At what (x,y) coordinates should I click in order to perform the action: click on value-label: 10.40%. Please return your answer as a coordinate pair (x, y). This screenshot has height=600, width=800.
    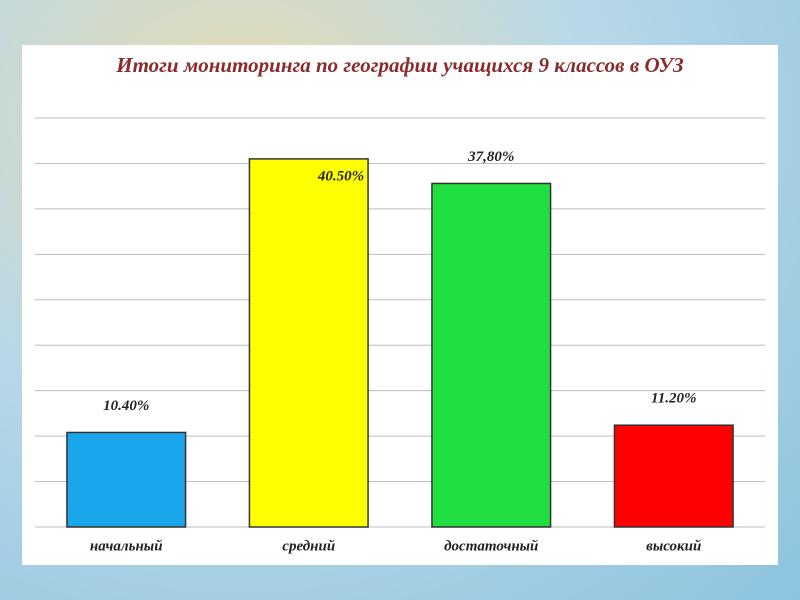
    Looking at the image, I should click on (126, 406).